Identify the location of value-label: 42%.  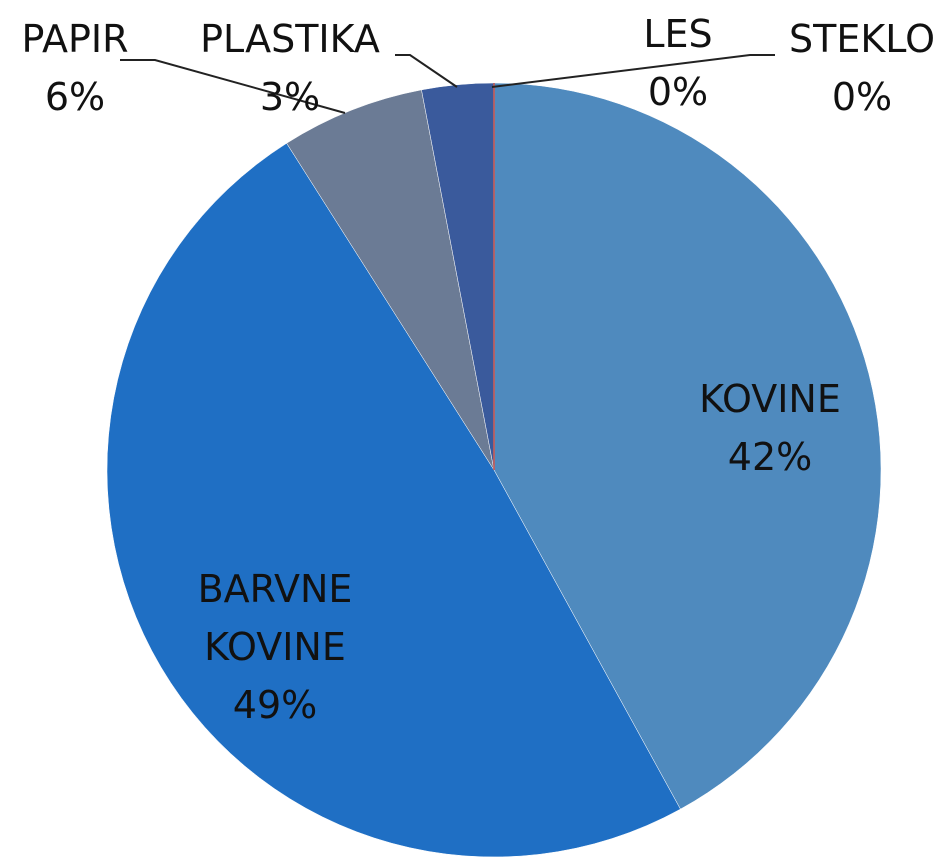
(770, 457).